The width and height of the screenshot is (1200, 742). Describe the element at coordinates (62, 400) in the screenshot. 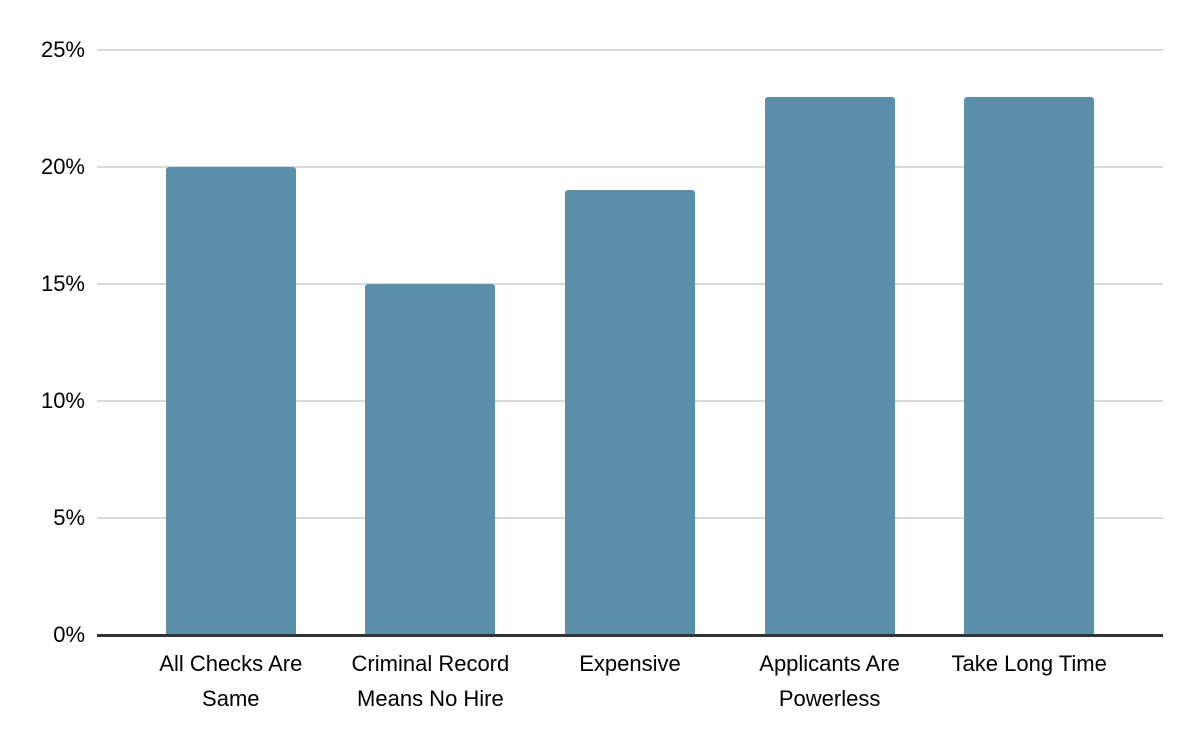

I see `y-tick-label: 10%` at that location.